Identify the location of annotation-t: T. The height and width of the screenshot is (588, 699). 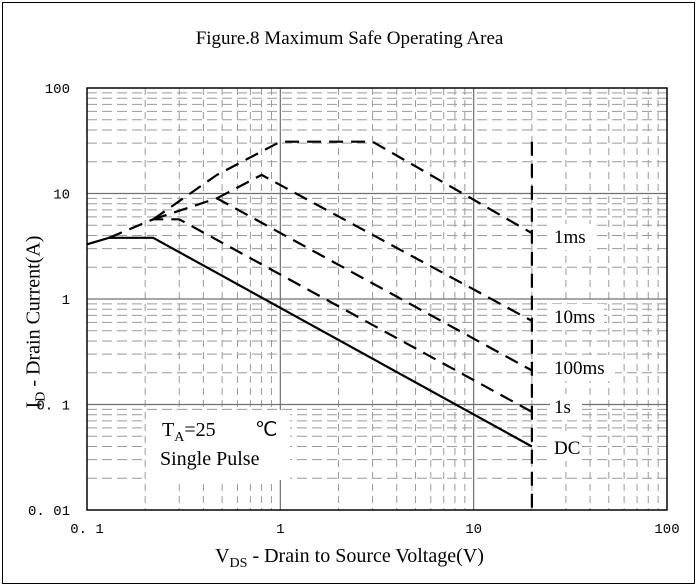
(168, 430).